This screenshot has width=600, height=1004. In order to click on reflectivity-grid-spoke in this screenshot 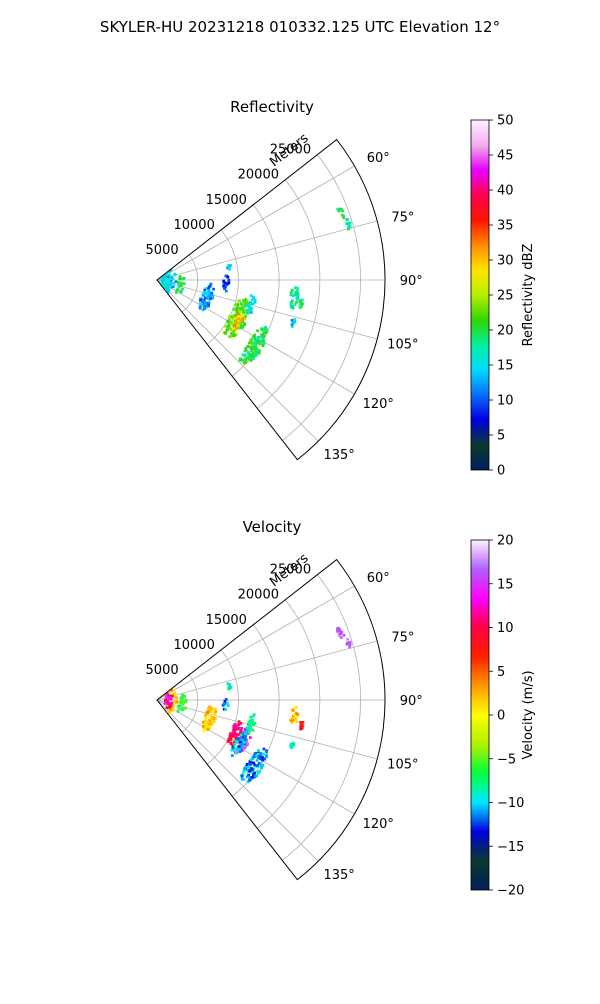, I will do `click(237, 360)`.